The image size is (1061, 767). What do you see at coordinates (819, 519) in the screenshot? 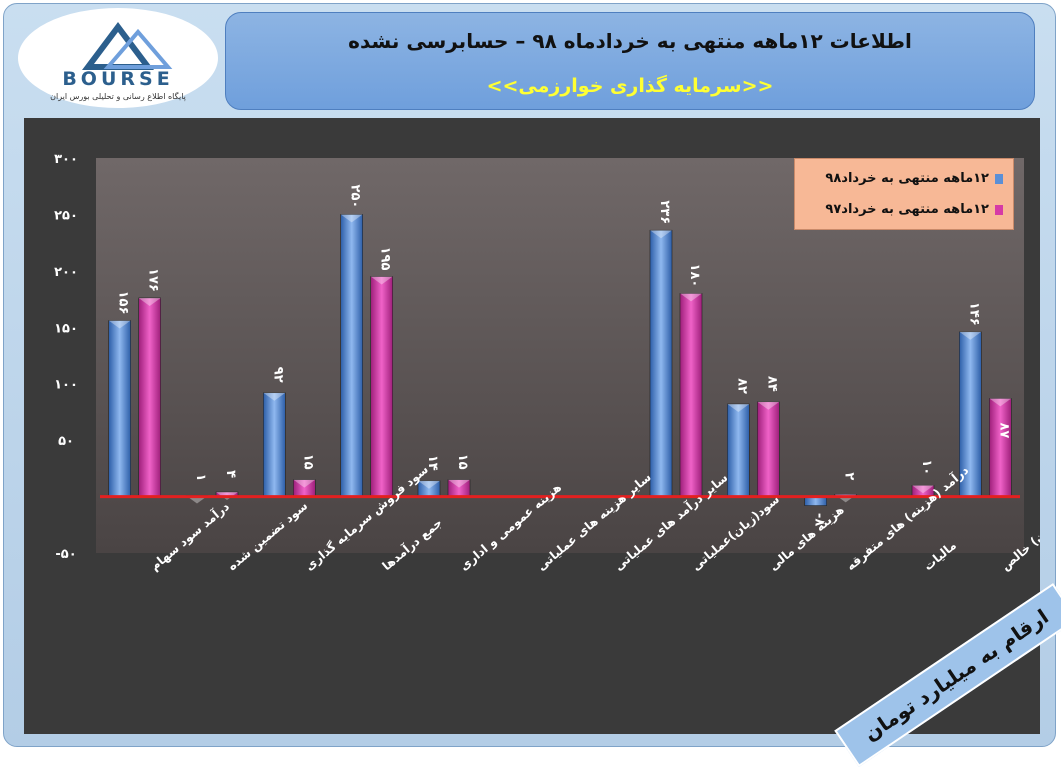
I see `data-label: -۸` at bounding box center [819, 519].